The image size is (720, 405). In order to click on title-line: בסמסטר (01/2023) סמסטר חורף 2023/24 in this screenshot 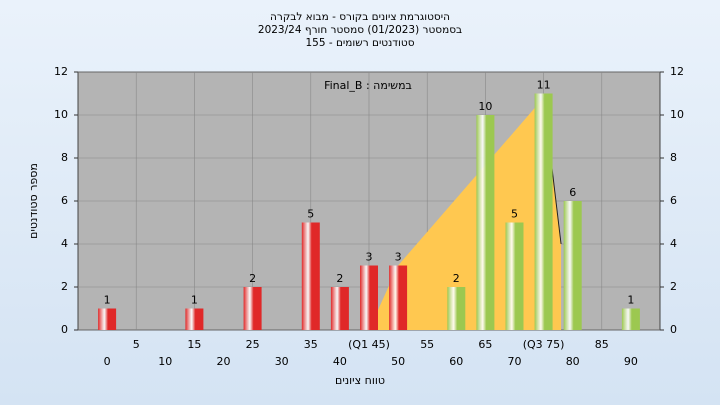, I will do `click(360, 30)`.